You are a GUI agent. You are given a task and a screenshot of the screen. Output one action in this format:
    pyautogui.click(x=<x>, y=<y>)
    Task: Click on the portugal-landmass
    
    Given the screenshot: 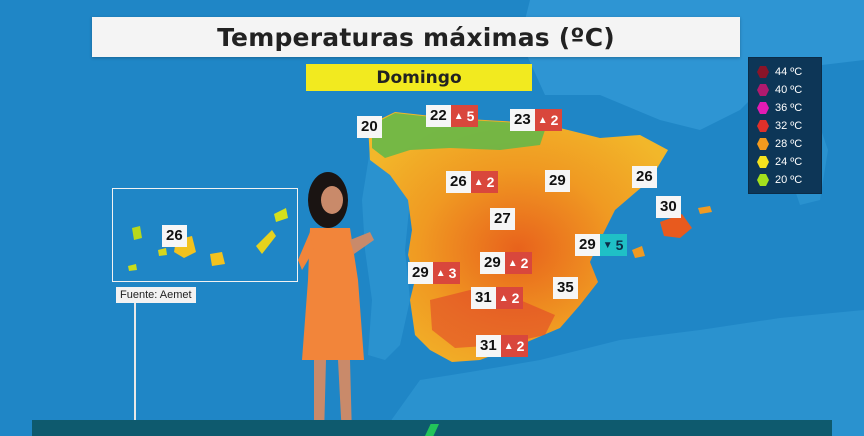 What is the action you would take?
    pyautogui.click(x=386, y=255)
    